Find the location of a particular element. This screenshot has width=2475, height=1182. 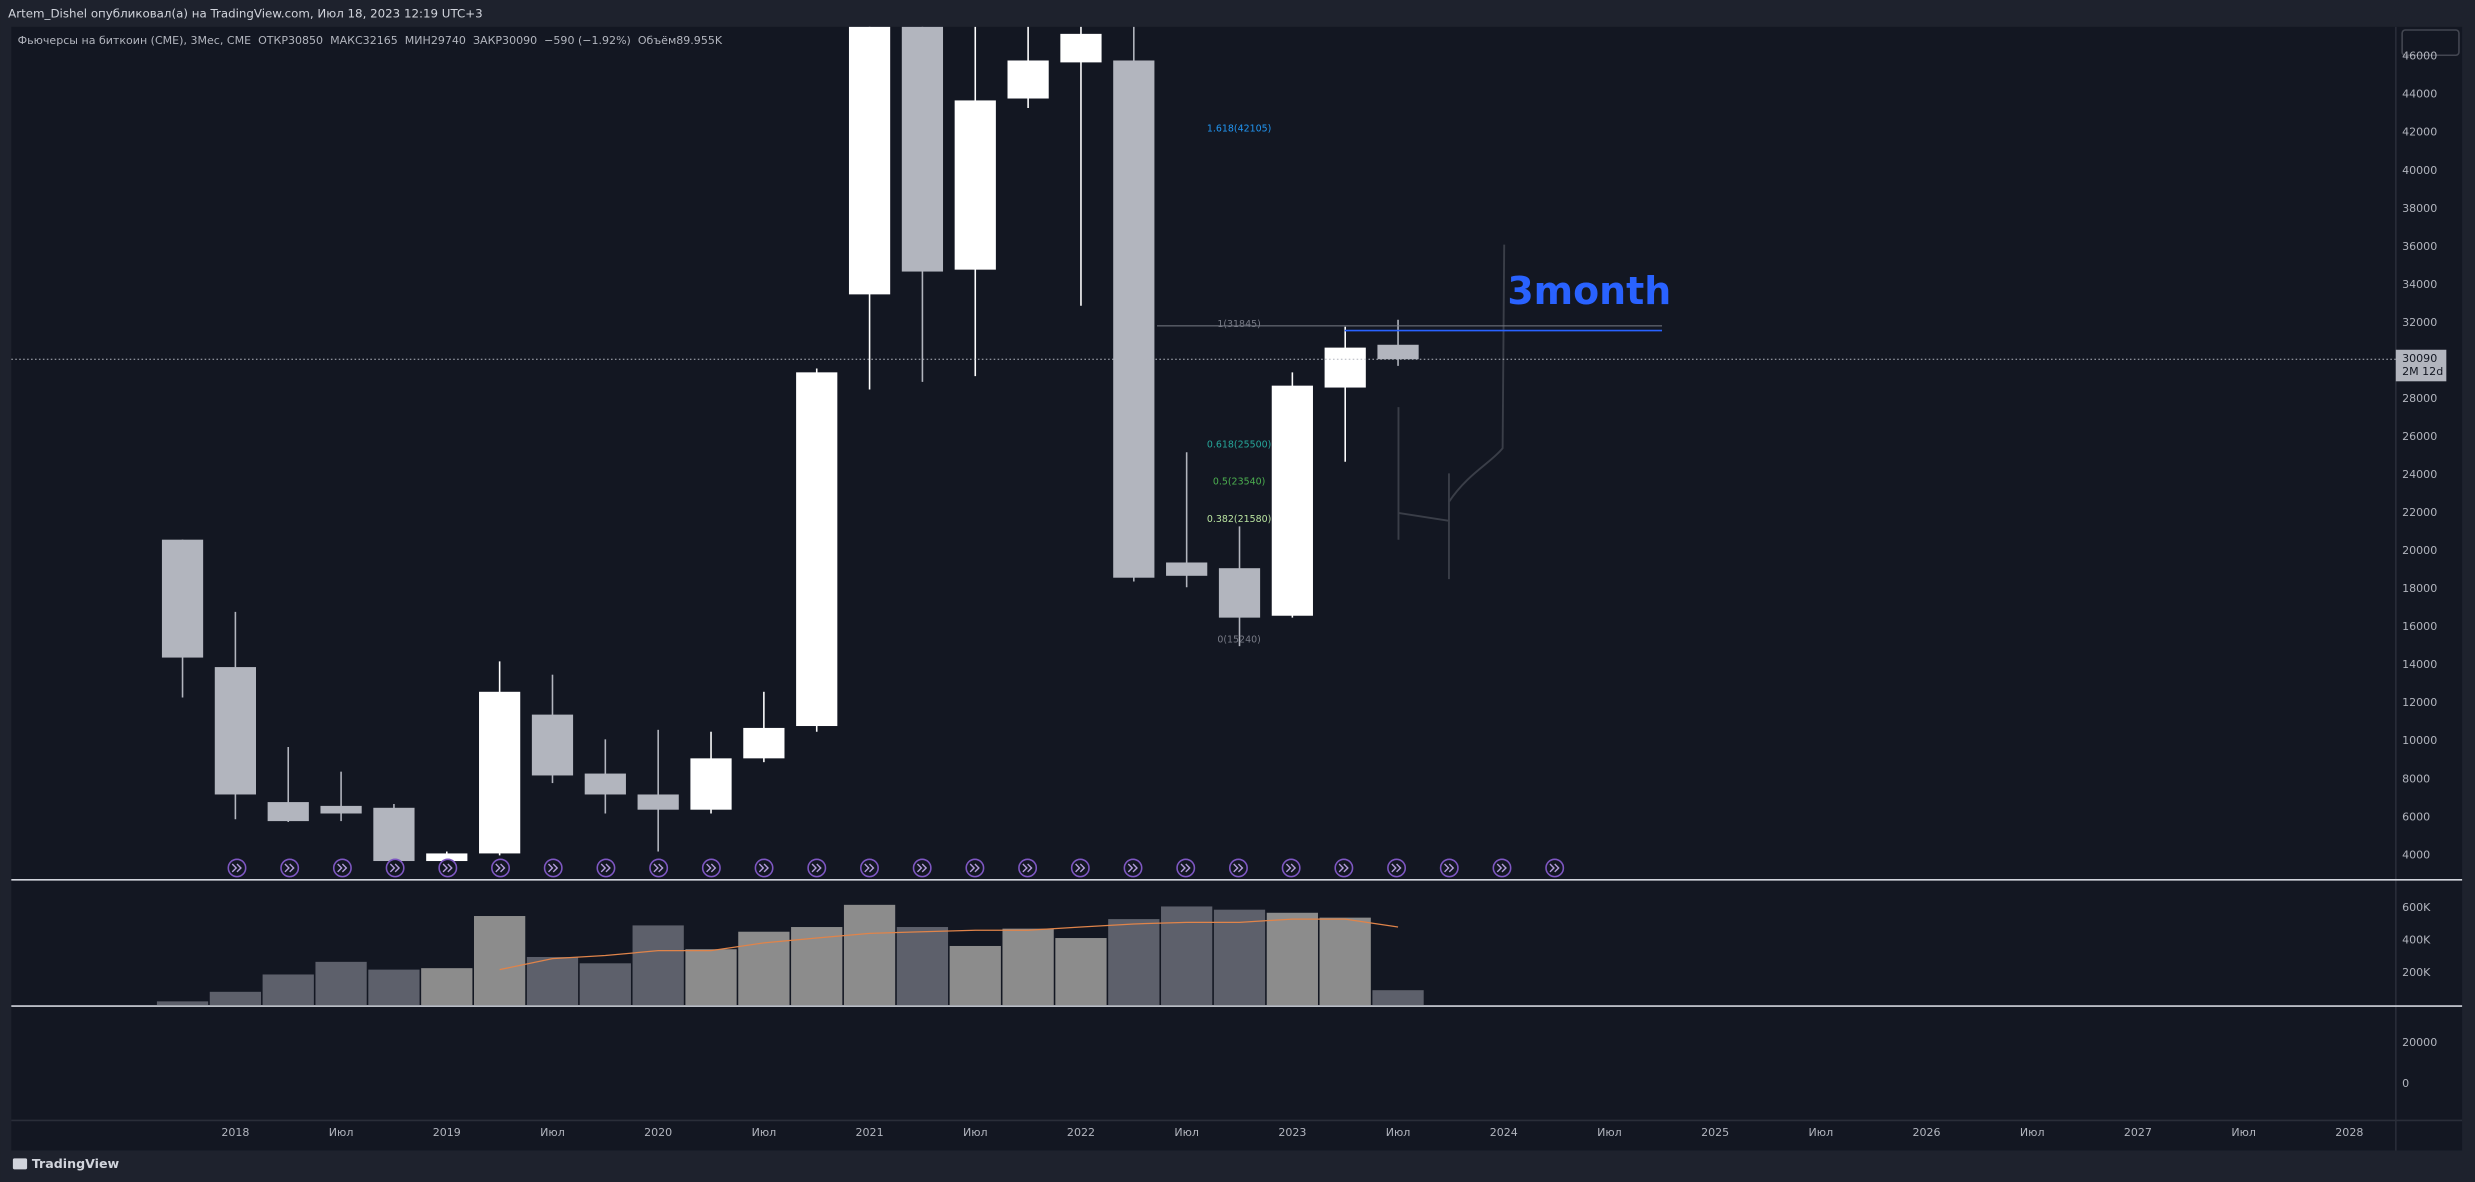

y-tick-label: 26000 is located at coordinates (2419, 436).